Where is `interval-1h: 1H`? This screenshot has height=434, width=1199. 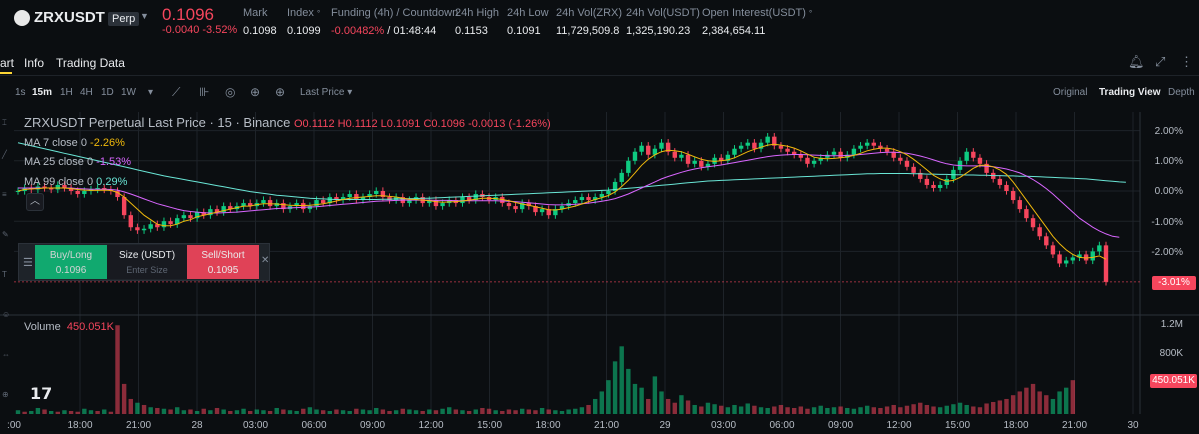 interval-1h: 1H is located at coordinates (66, 92).